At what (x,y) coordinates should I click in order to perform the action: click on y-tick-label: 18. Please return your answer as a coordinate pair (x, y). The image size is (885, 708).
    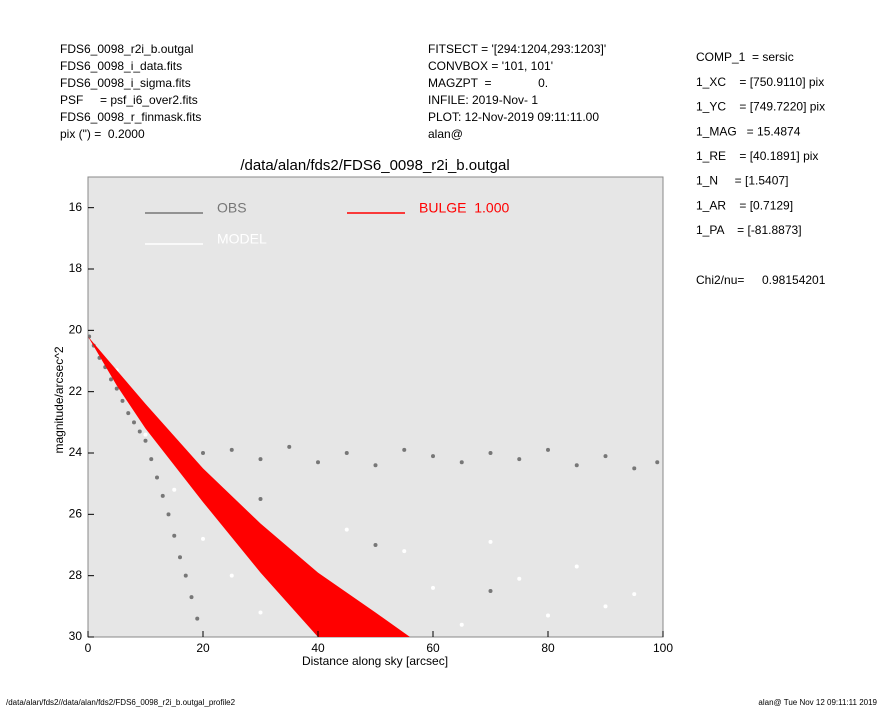
    Looking at the image, I should click on (76, 268).